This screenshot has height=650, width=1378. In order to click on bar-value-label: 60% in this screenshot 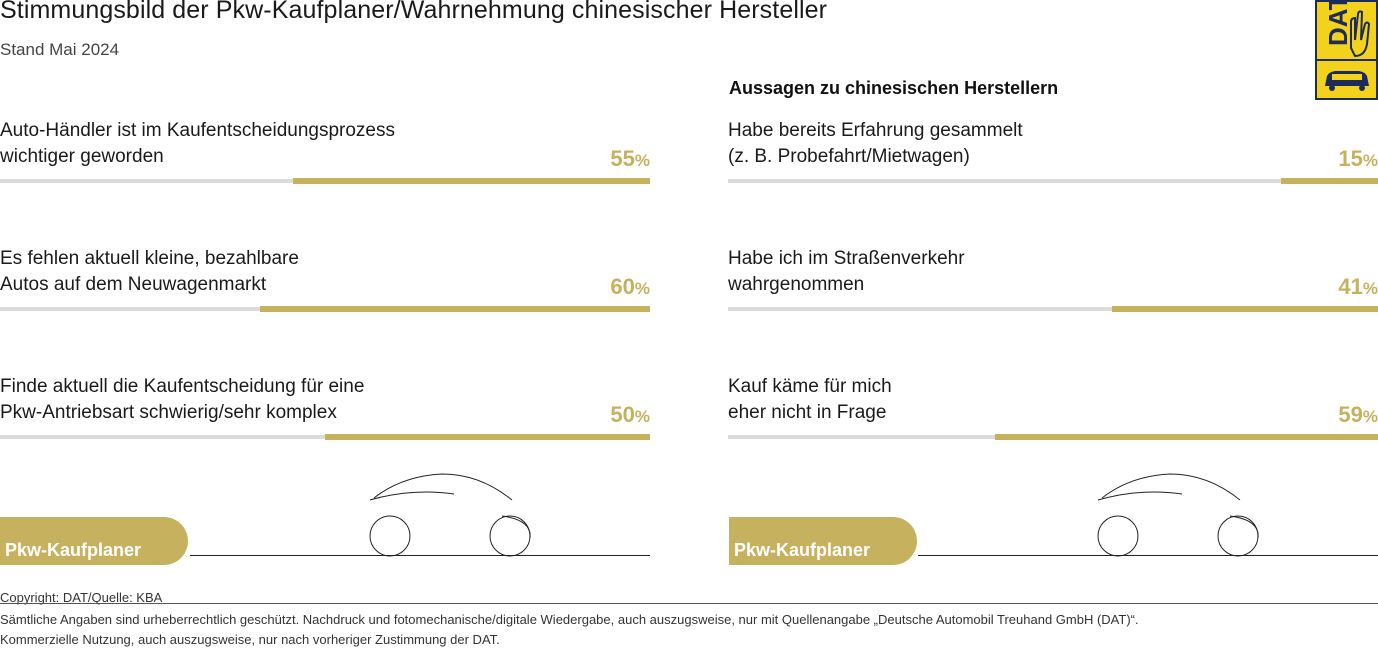, I will do `click(630, 287)`.